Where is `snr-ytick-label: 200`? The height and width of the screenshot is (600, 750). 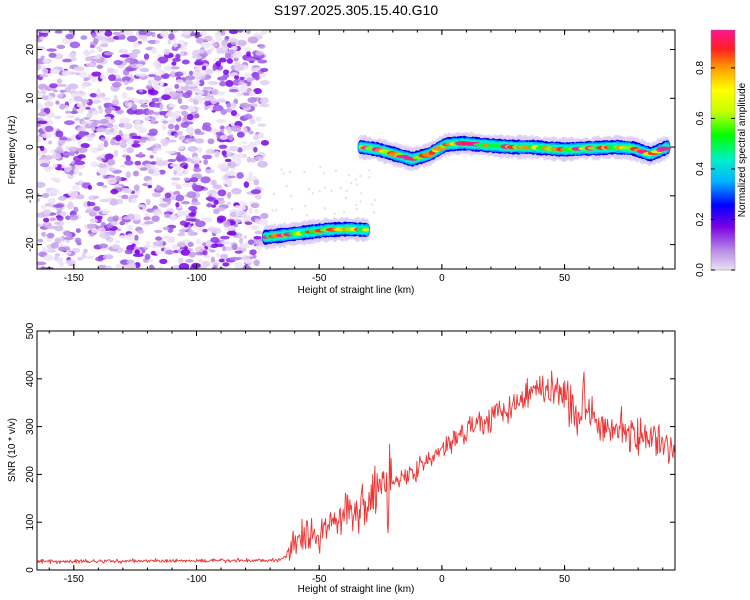
snr-ytick-label: 200 is located at coordinates (30, 474).